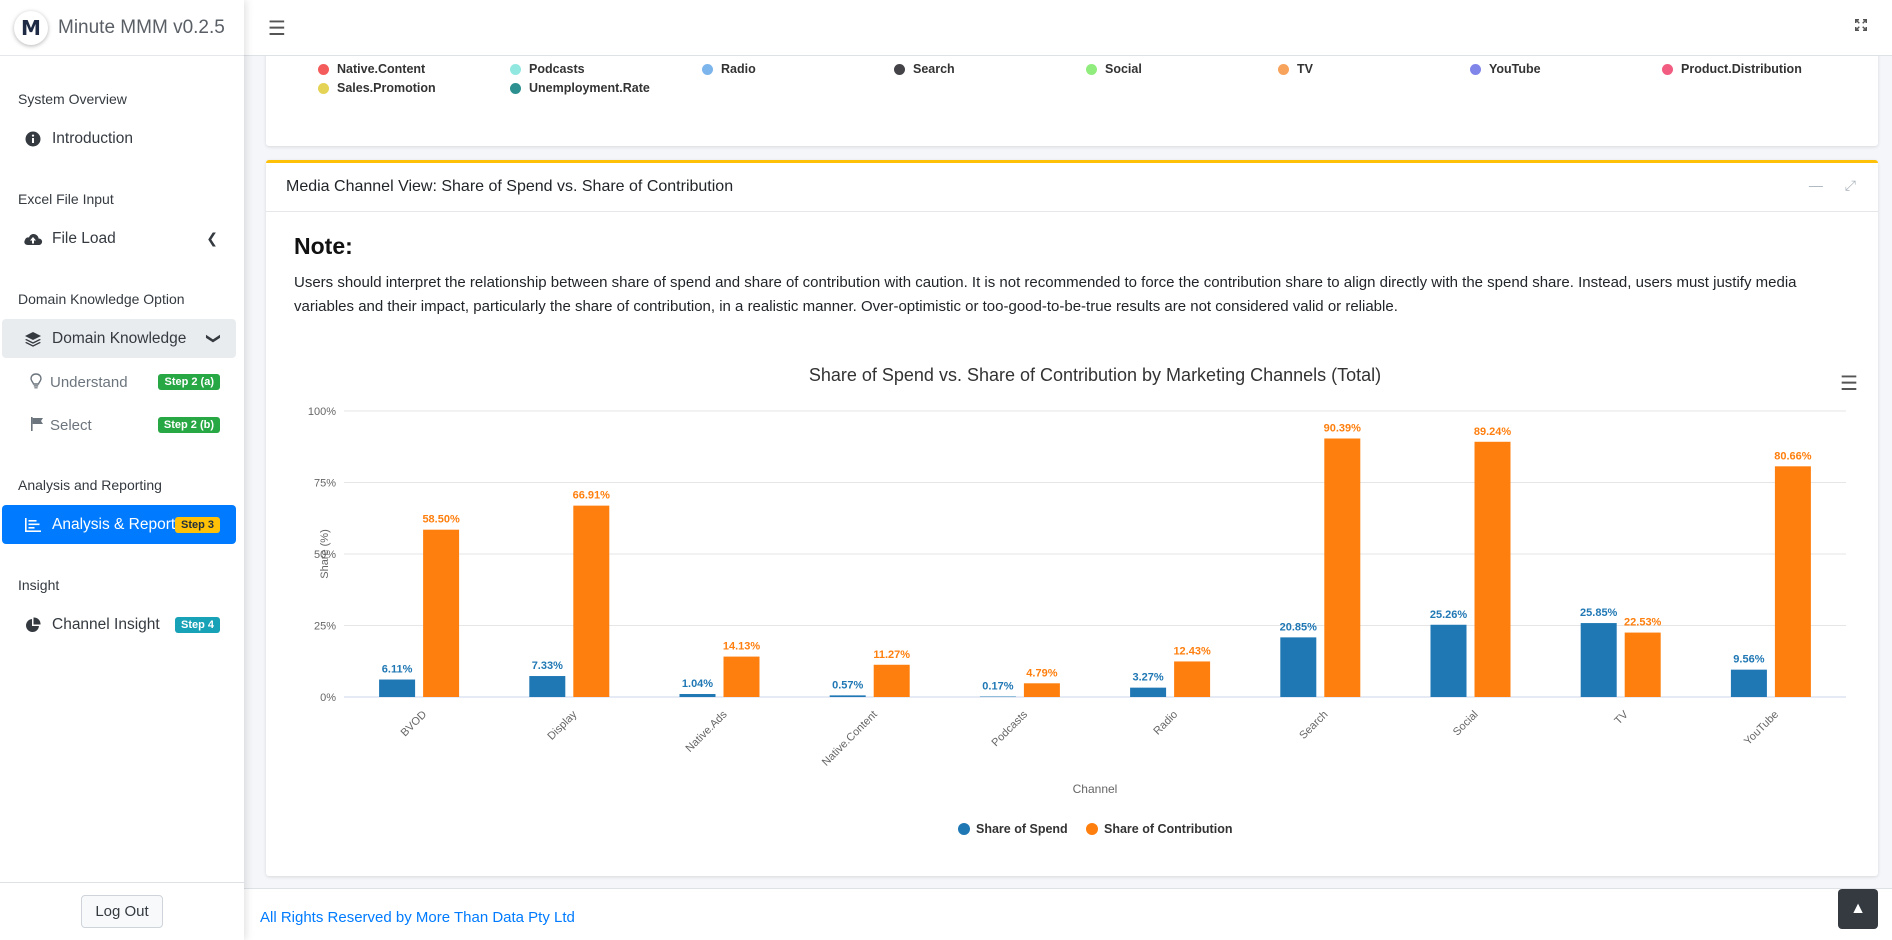  What do you see at coordinates (397, 670) in the screenshot?
I see `data-label: 6.11%` at bounding box center [397, 670].